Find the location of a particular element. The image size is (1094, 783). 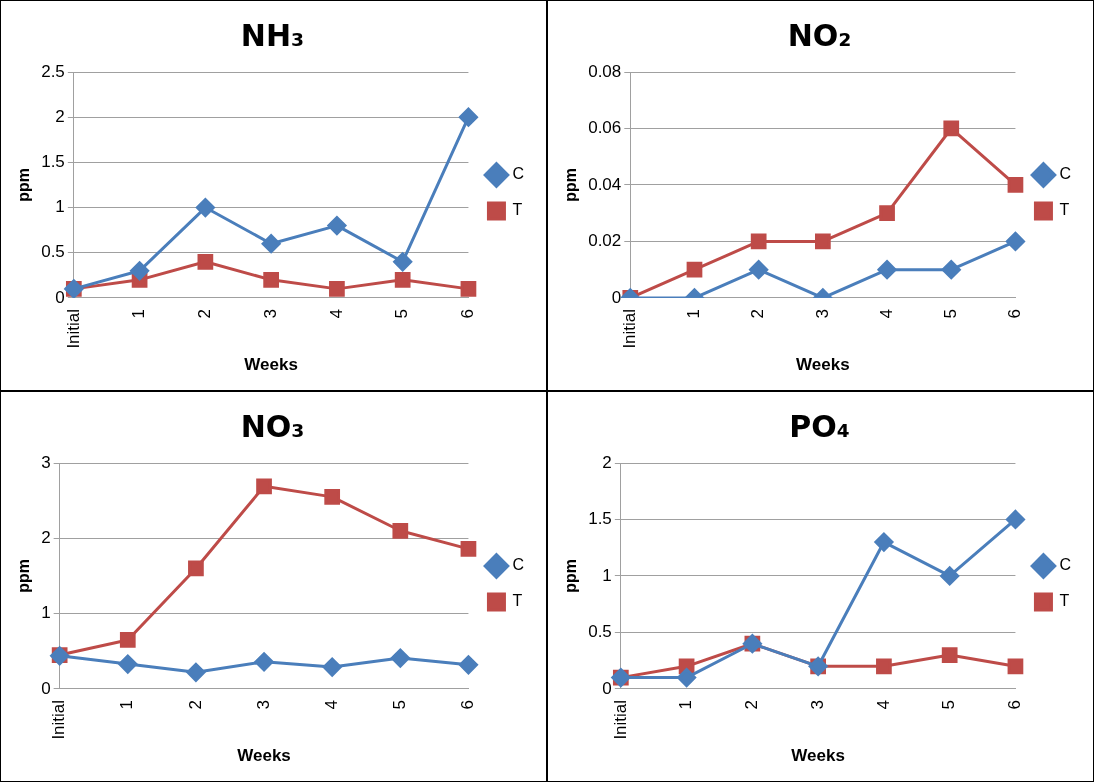

y-tick-label: 0.04 is located at coordinates (605, 184).